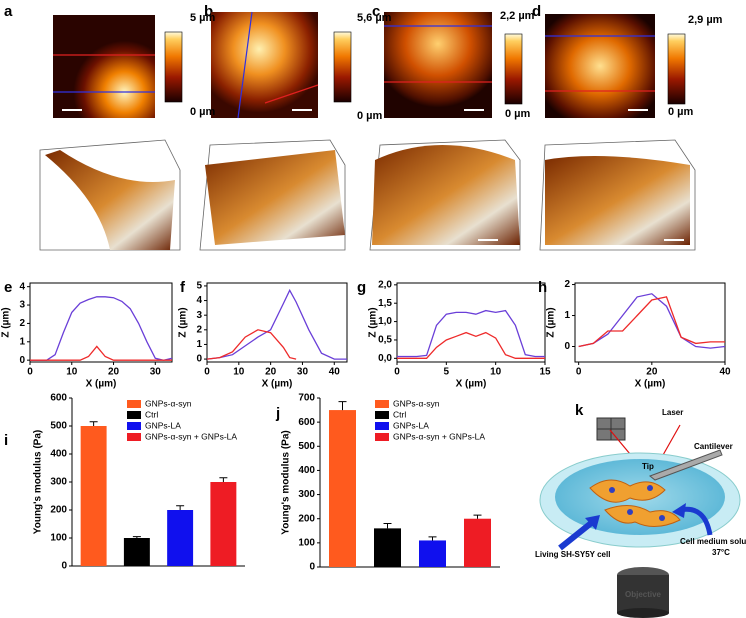 Image resolution: width=746 pixels, height=618 pixels. I want to click on y-tick-label: 300, so click(58, 482).